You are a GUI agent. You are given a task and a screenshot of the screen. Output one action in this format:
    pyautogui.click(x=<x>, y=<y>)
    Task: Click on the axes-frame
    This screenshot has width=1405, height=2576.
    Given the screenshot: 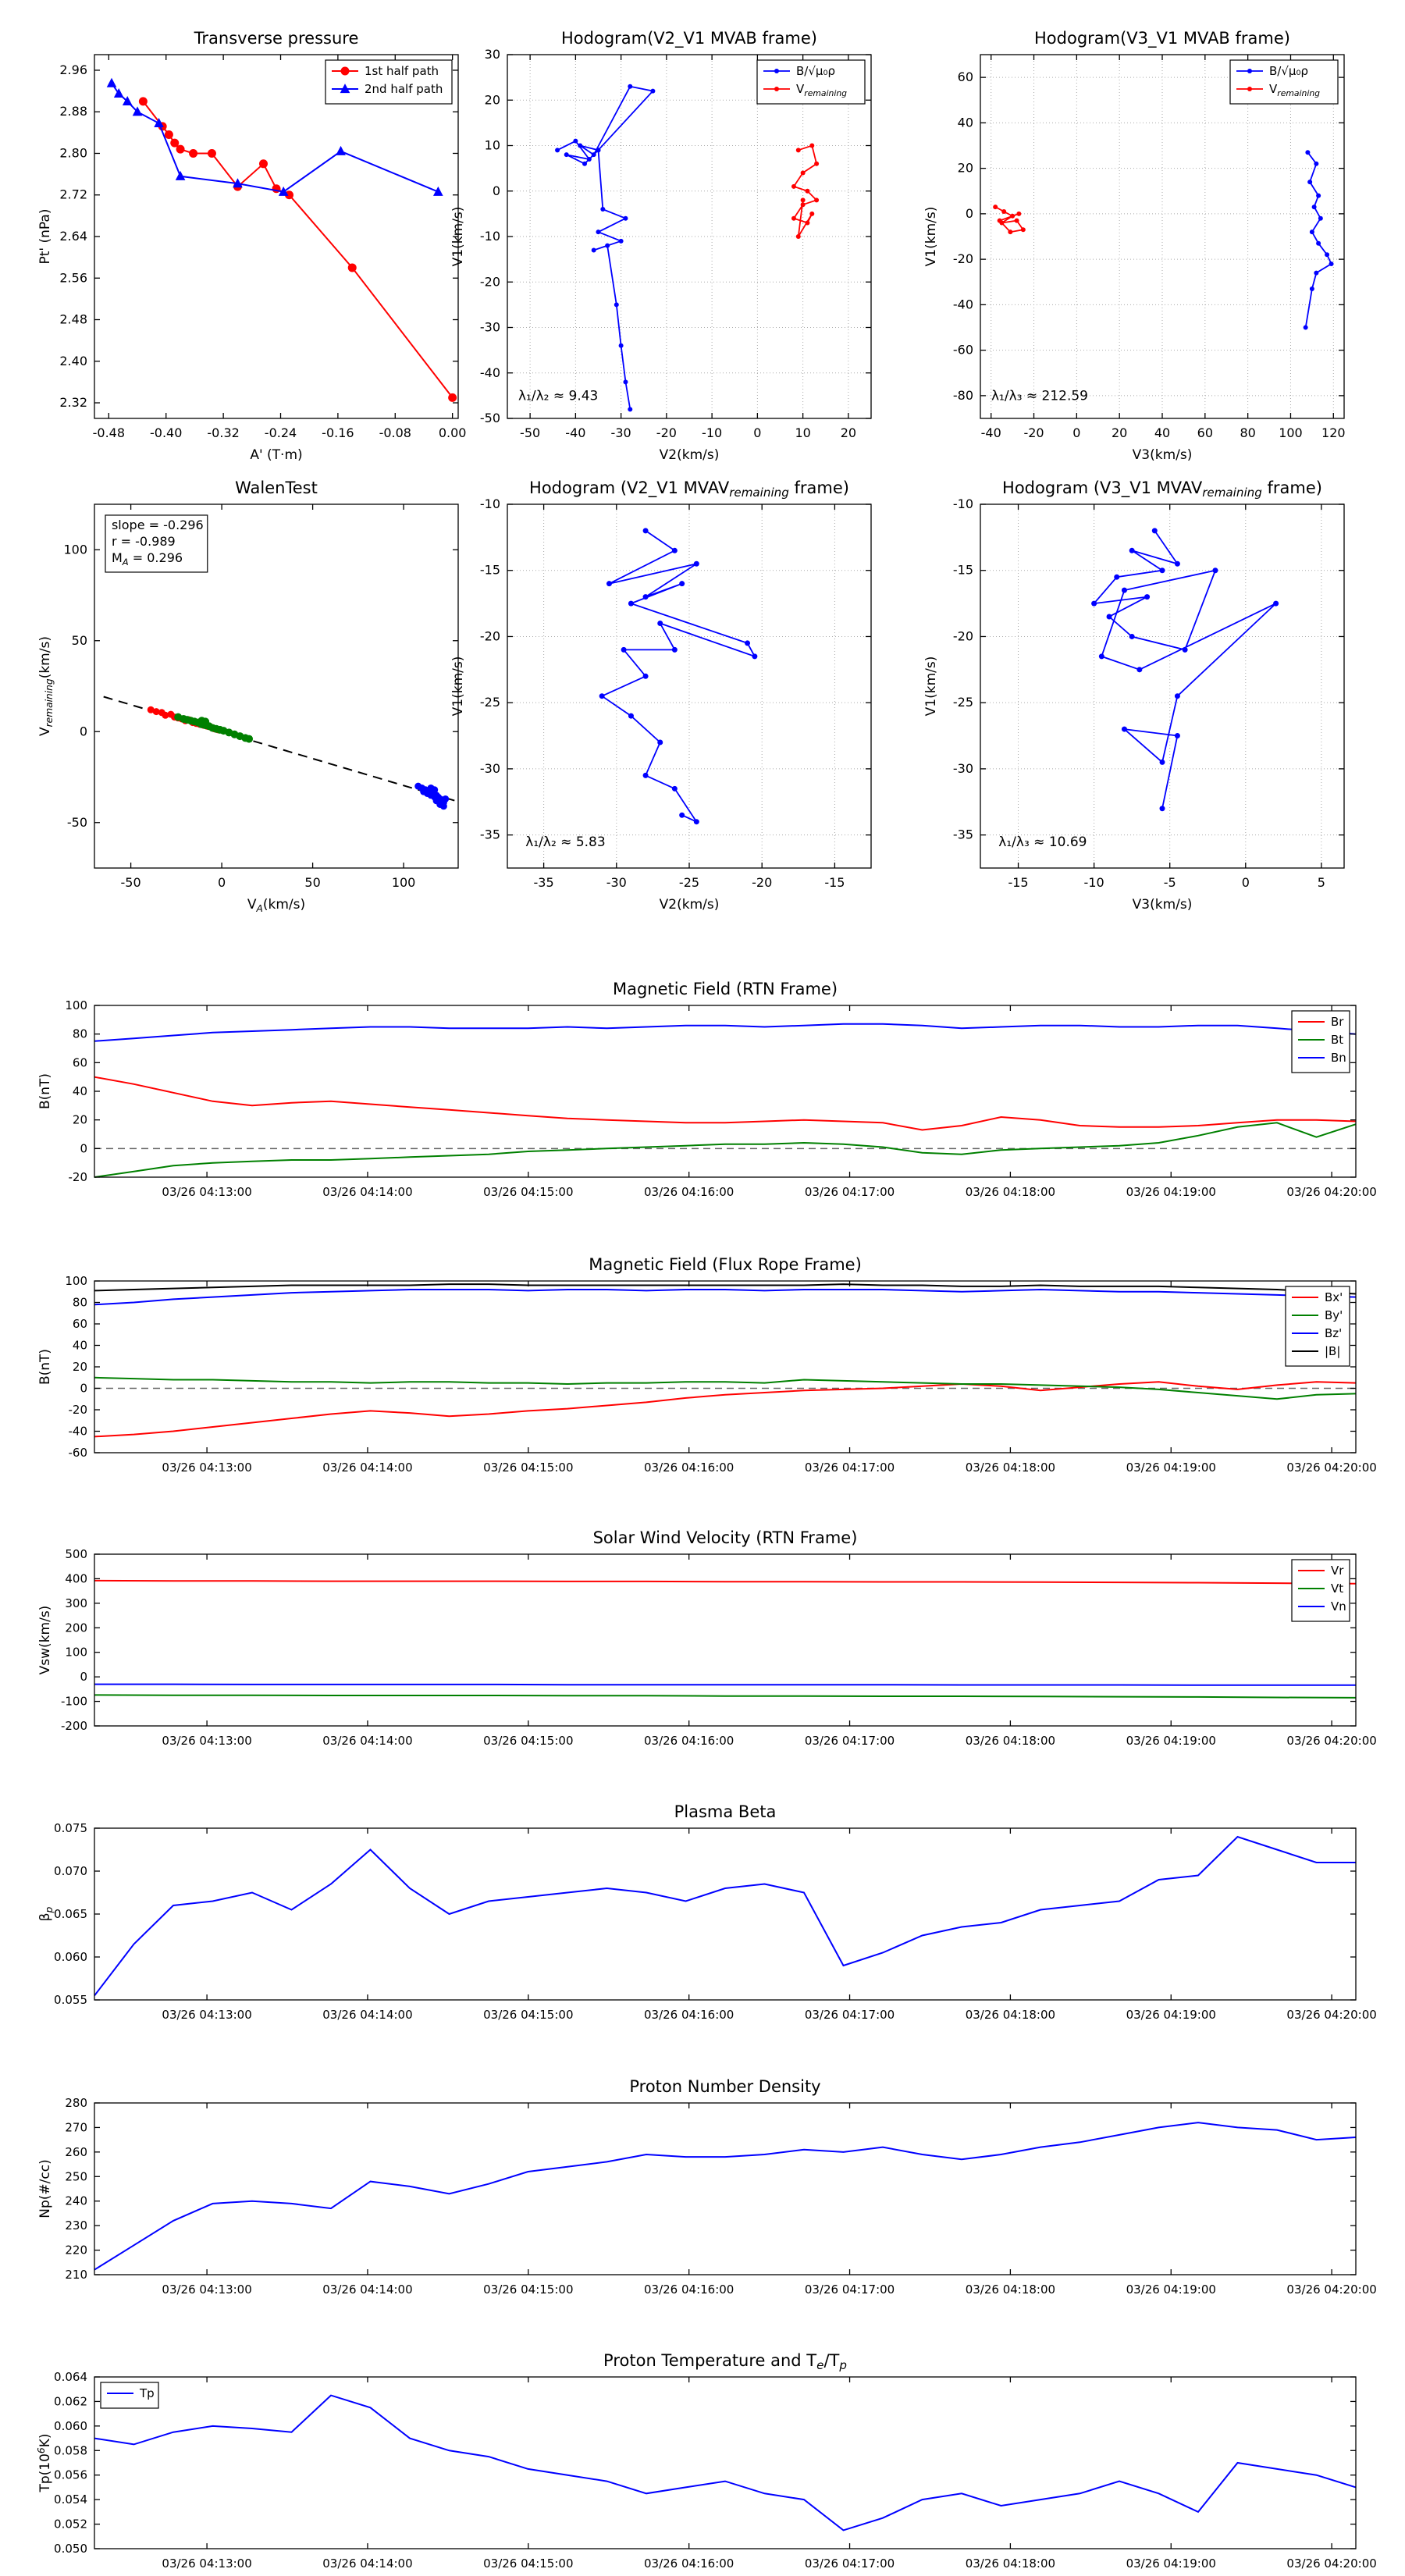 What is the action you would take?
    pyautogui.click(x=1162, y=686)
    